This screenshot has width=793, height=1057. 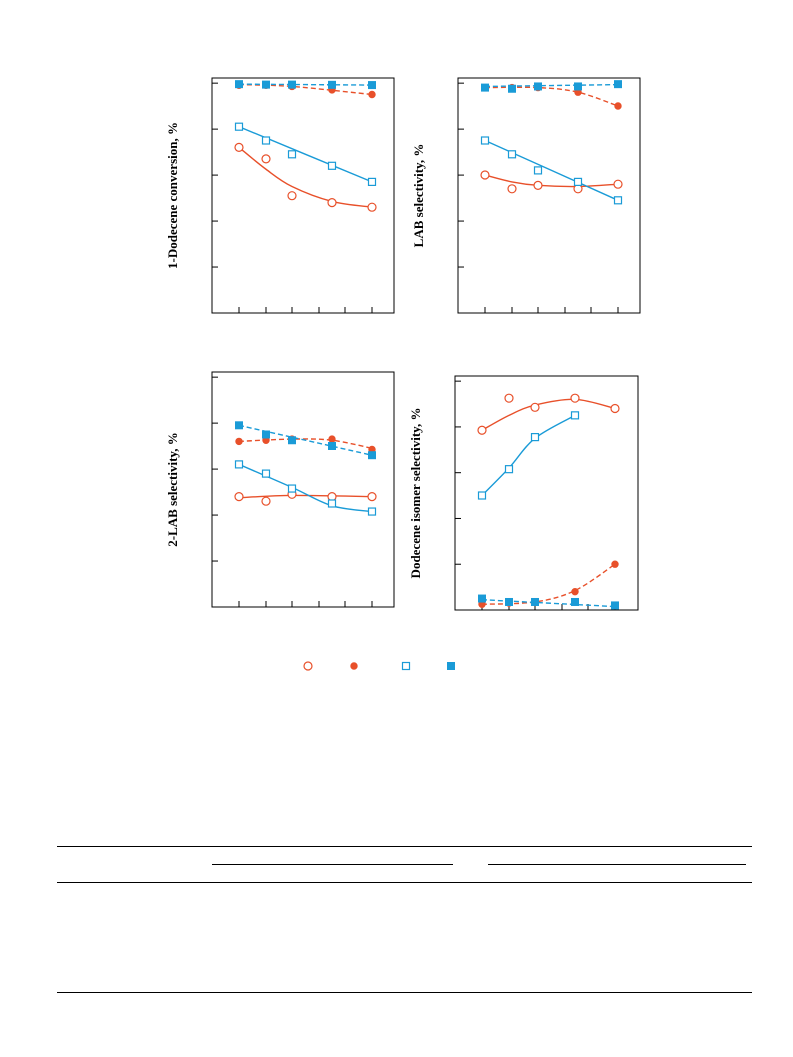 What do you see at coordinates (172, 195) in the screenshot?
I see `y-axis-label: 1-Dodecene conversion, %` at bounding box center [172, 195].